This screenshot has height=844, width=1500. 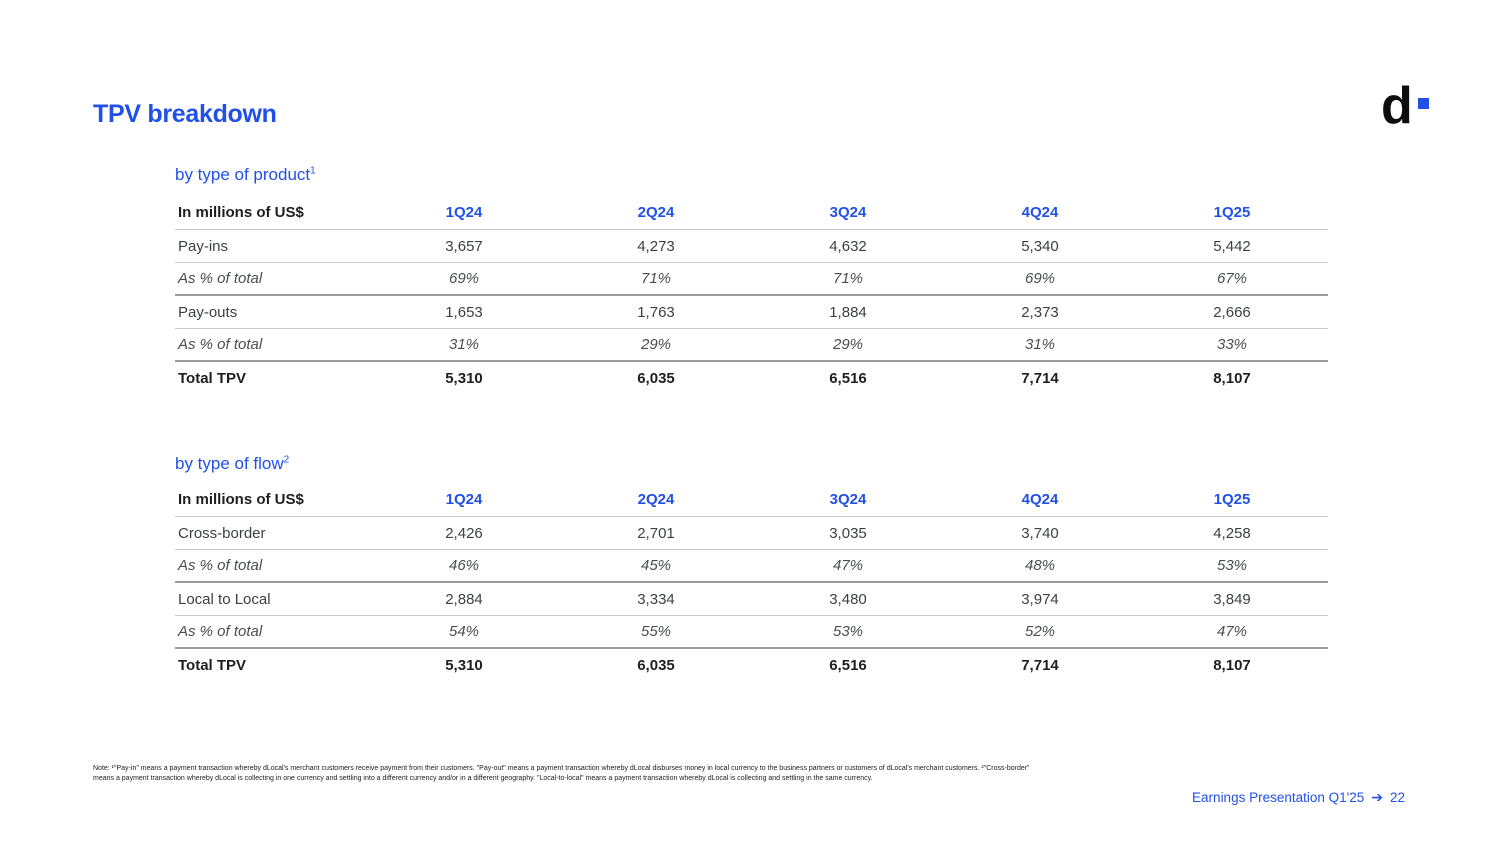 I want to click on cell-value: 1,653, so click(x=464, y=312).